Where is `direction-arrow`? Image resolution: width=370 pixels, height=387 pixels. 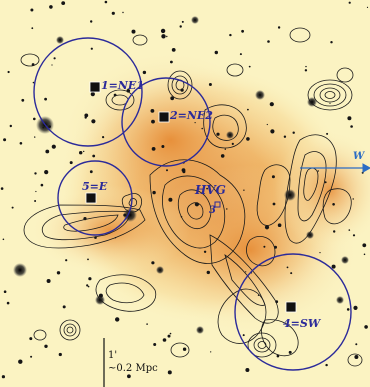
direction-arrow is located at coordinates (335, 168).